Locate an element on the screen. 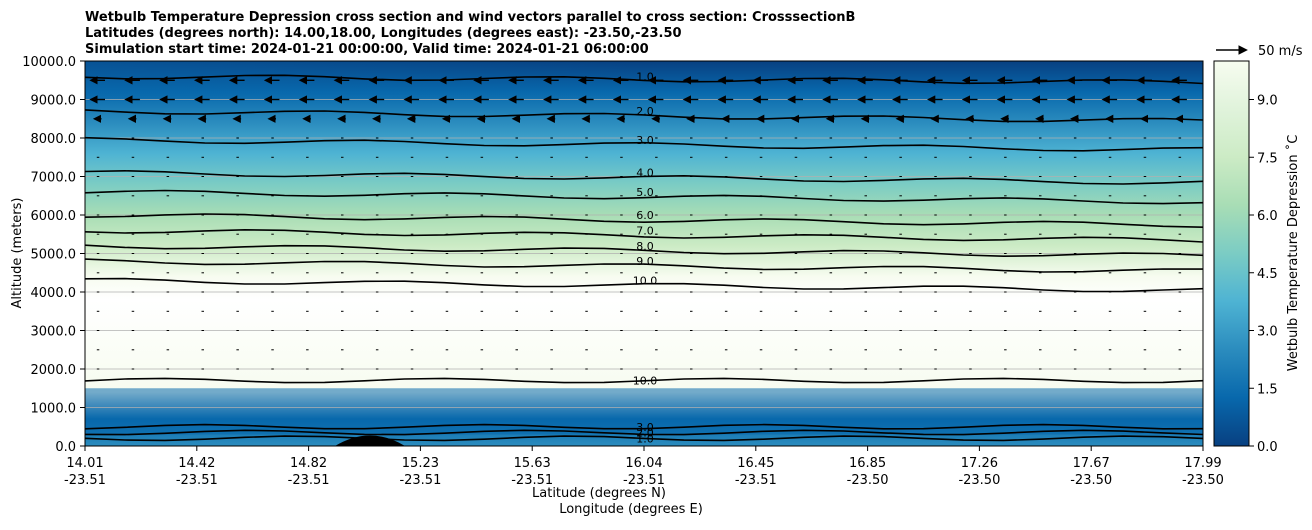 Image resolution: width=1312 pixels, height=530 pixels. colorbar-tick-label: 6.0 is located at coordinates (1267, 216).